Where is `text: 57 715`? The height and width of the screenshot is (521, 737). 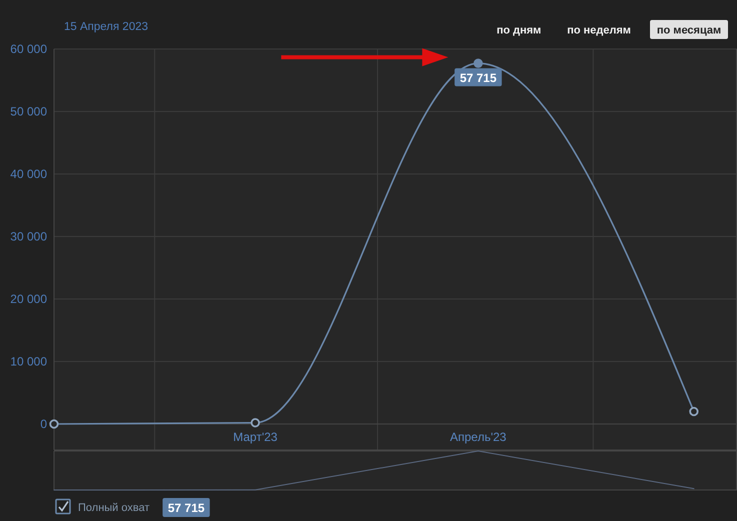
text: 57 715 is located at coordinates (186, 508).